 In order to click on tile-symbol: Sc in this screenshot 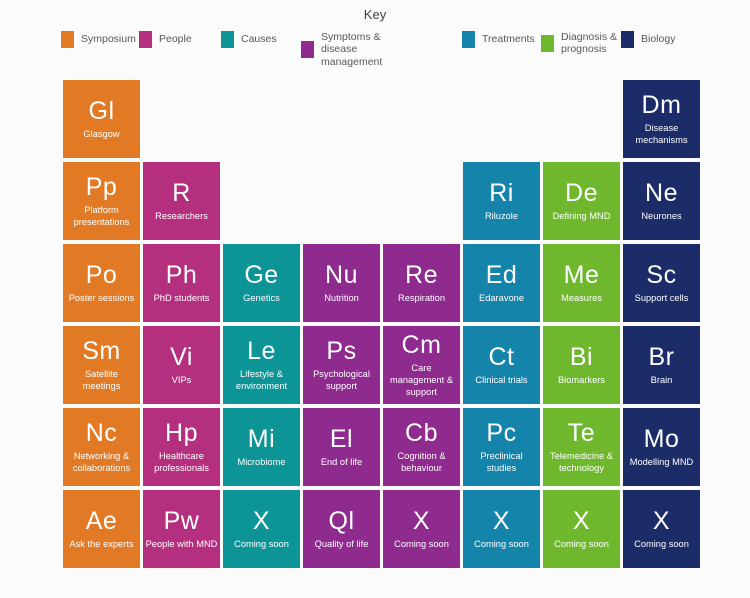, I will do `click(661, 275)`.